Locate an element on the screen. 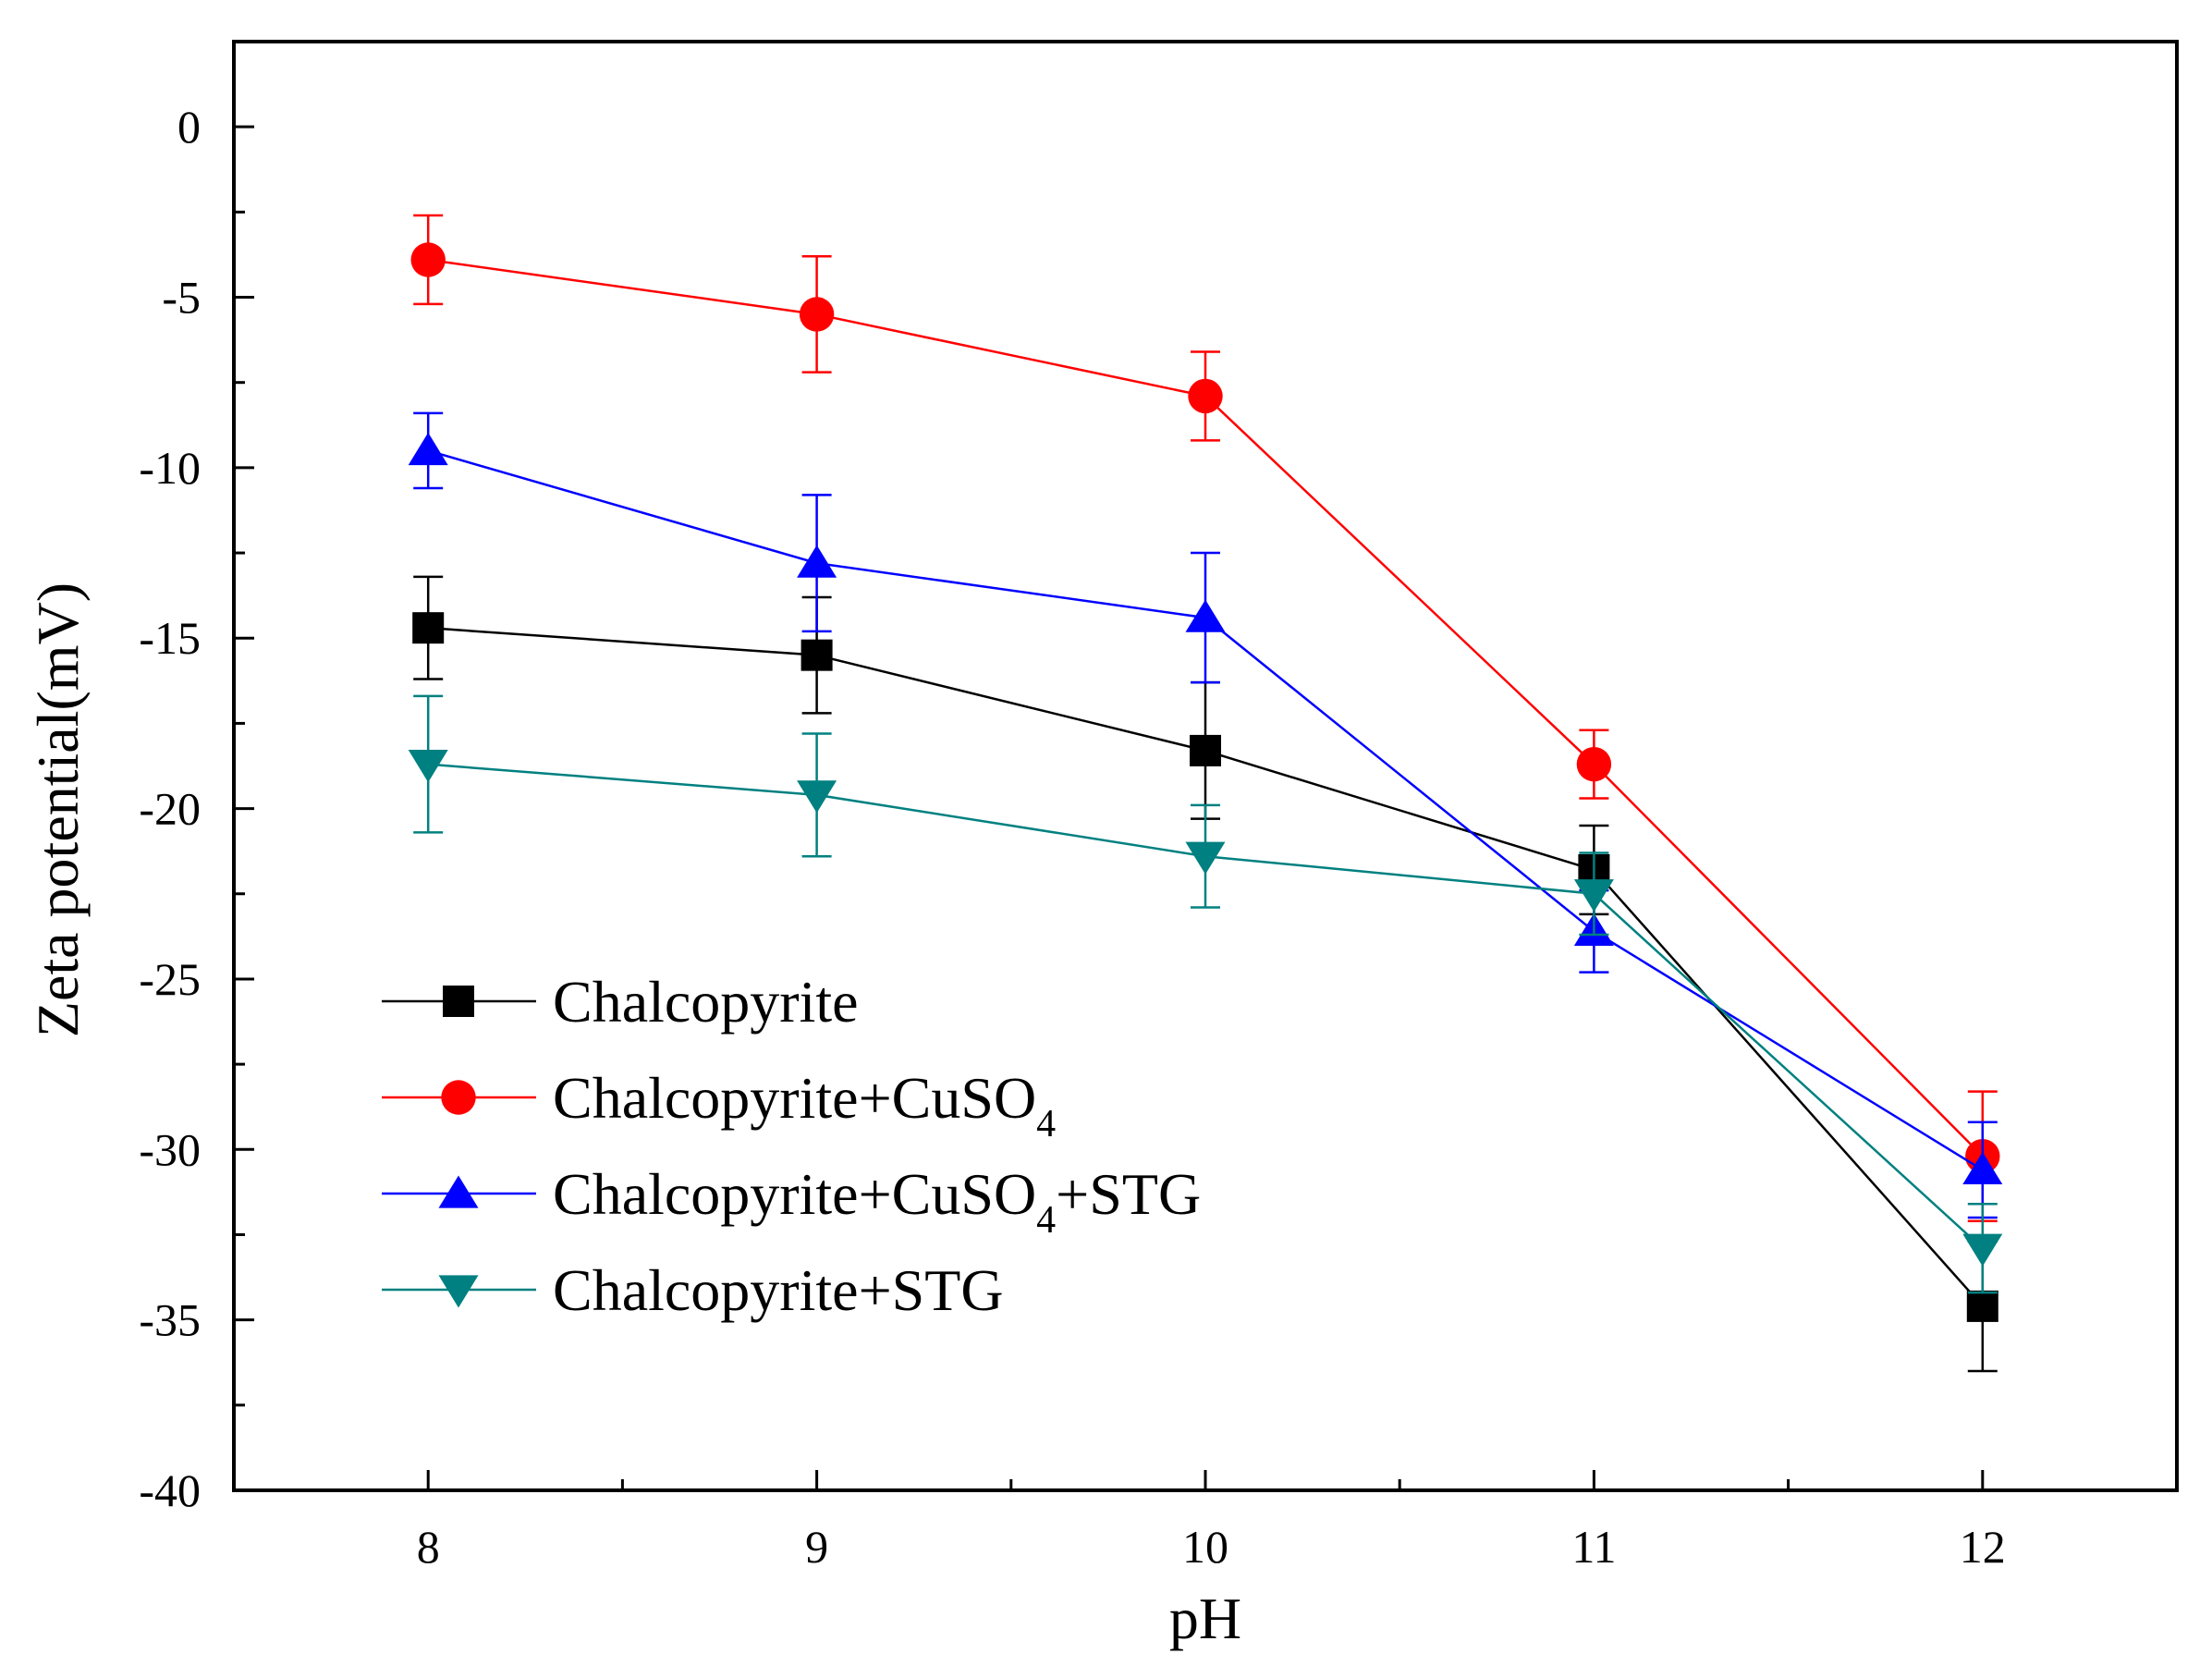 This screenshot has height=1678, width=2212. y-tick-label: 0 is located at coordinates (189, 127).